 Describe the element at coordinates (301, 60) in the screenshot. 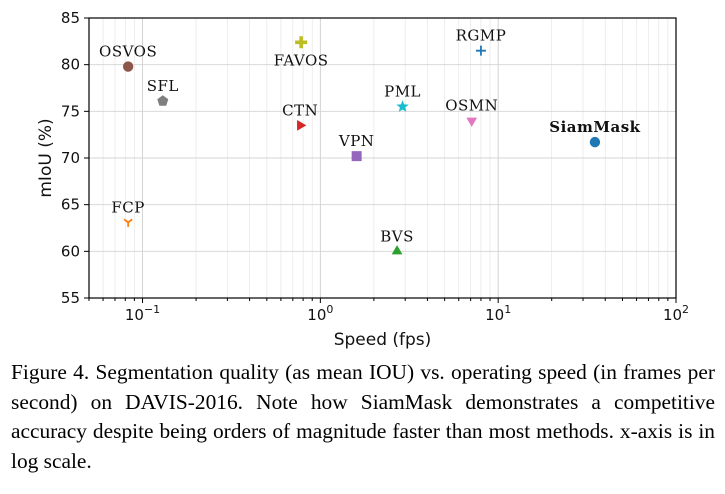

I see `label-favos: FAVOS` at that location.